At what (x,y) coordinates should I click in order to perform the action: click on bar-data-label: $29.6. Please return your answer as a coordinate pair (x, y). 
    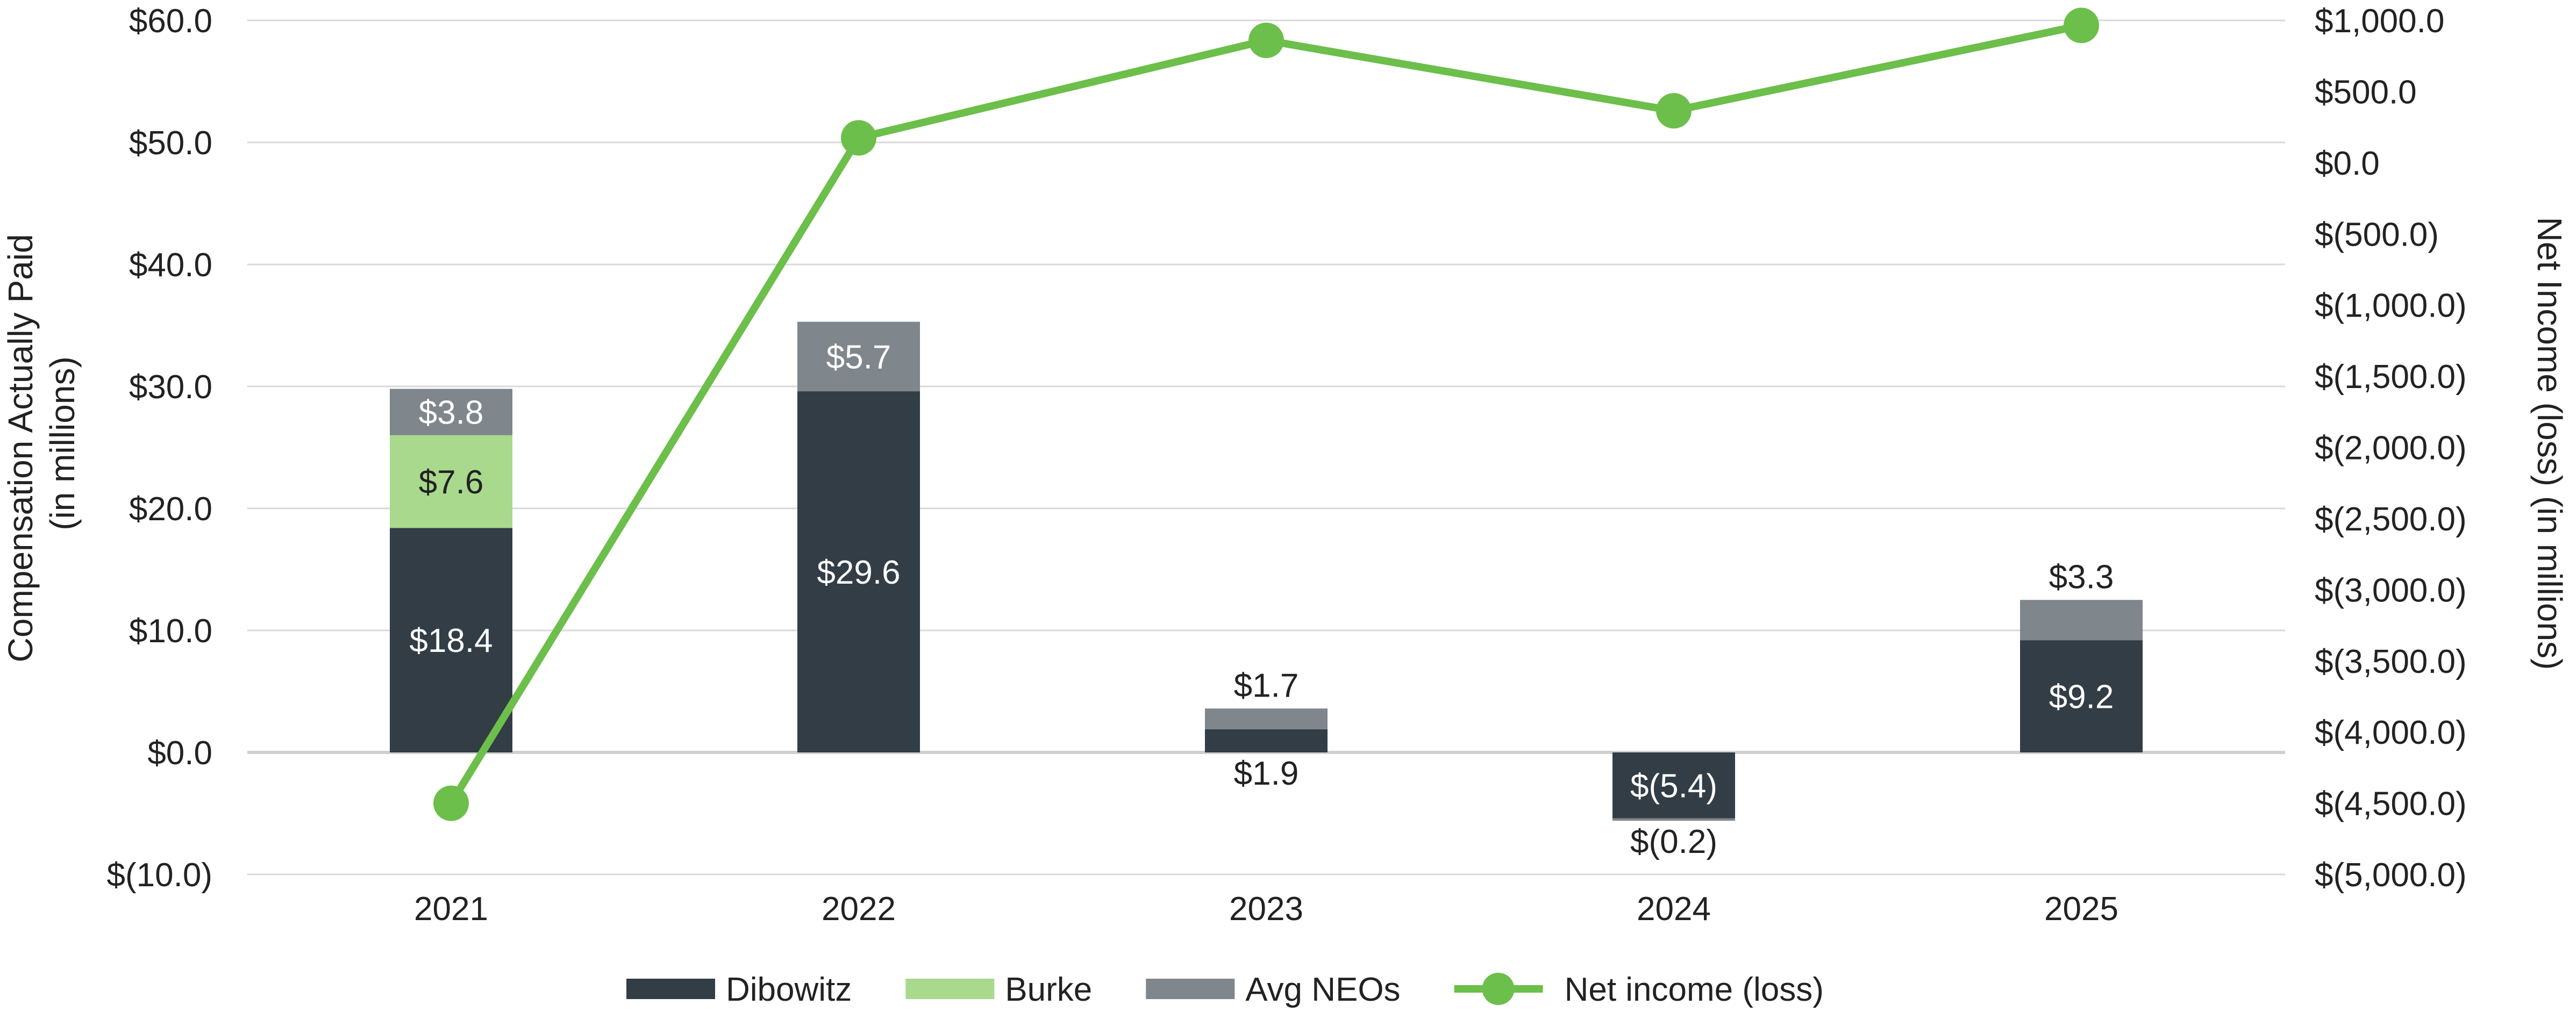
    Looking at the image, I should click on (858, 573).